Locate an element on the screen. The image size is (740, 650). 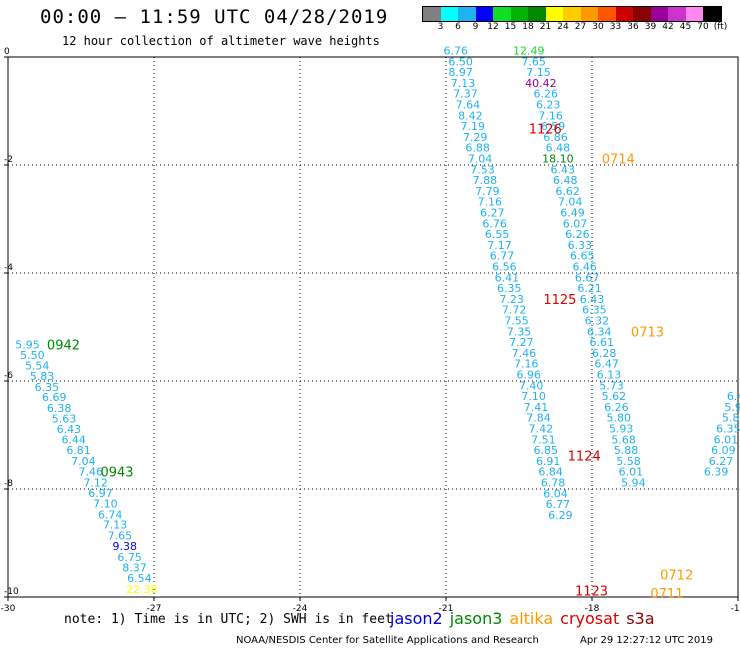
wave-height-label: 6.23 is located at coordinates (548, 105).